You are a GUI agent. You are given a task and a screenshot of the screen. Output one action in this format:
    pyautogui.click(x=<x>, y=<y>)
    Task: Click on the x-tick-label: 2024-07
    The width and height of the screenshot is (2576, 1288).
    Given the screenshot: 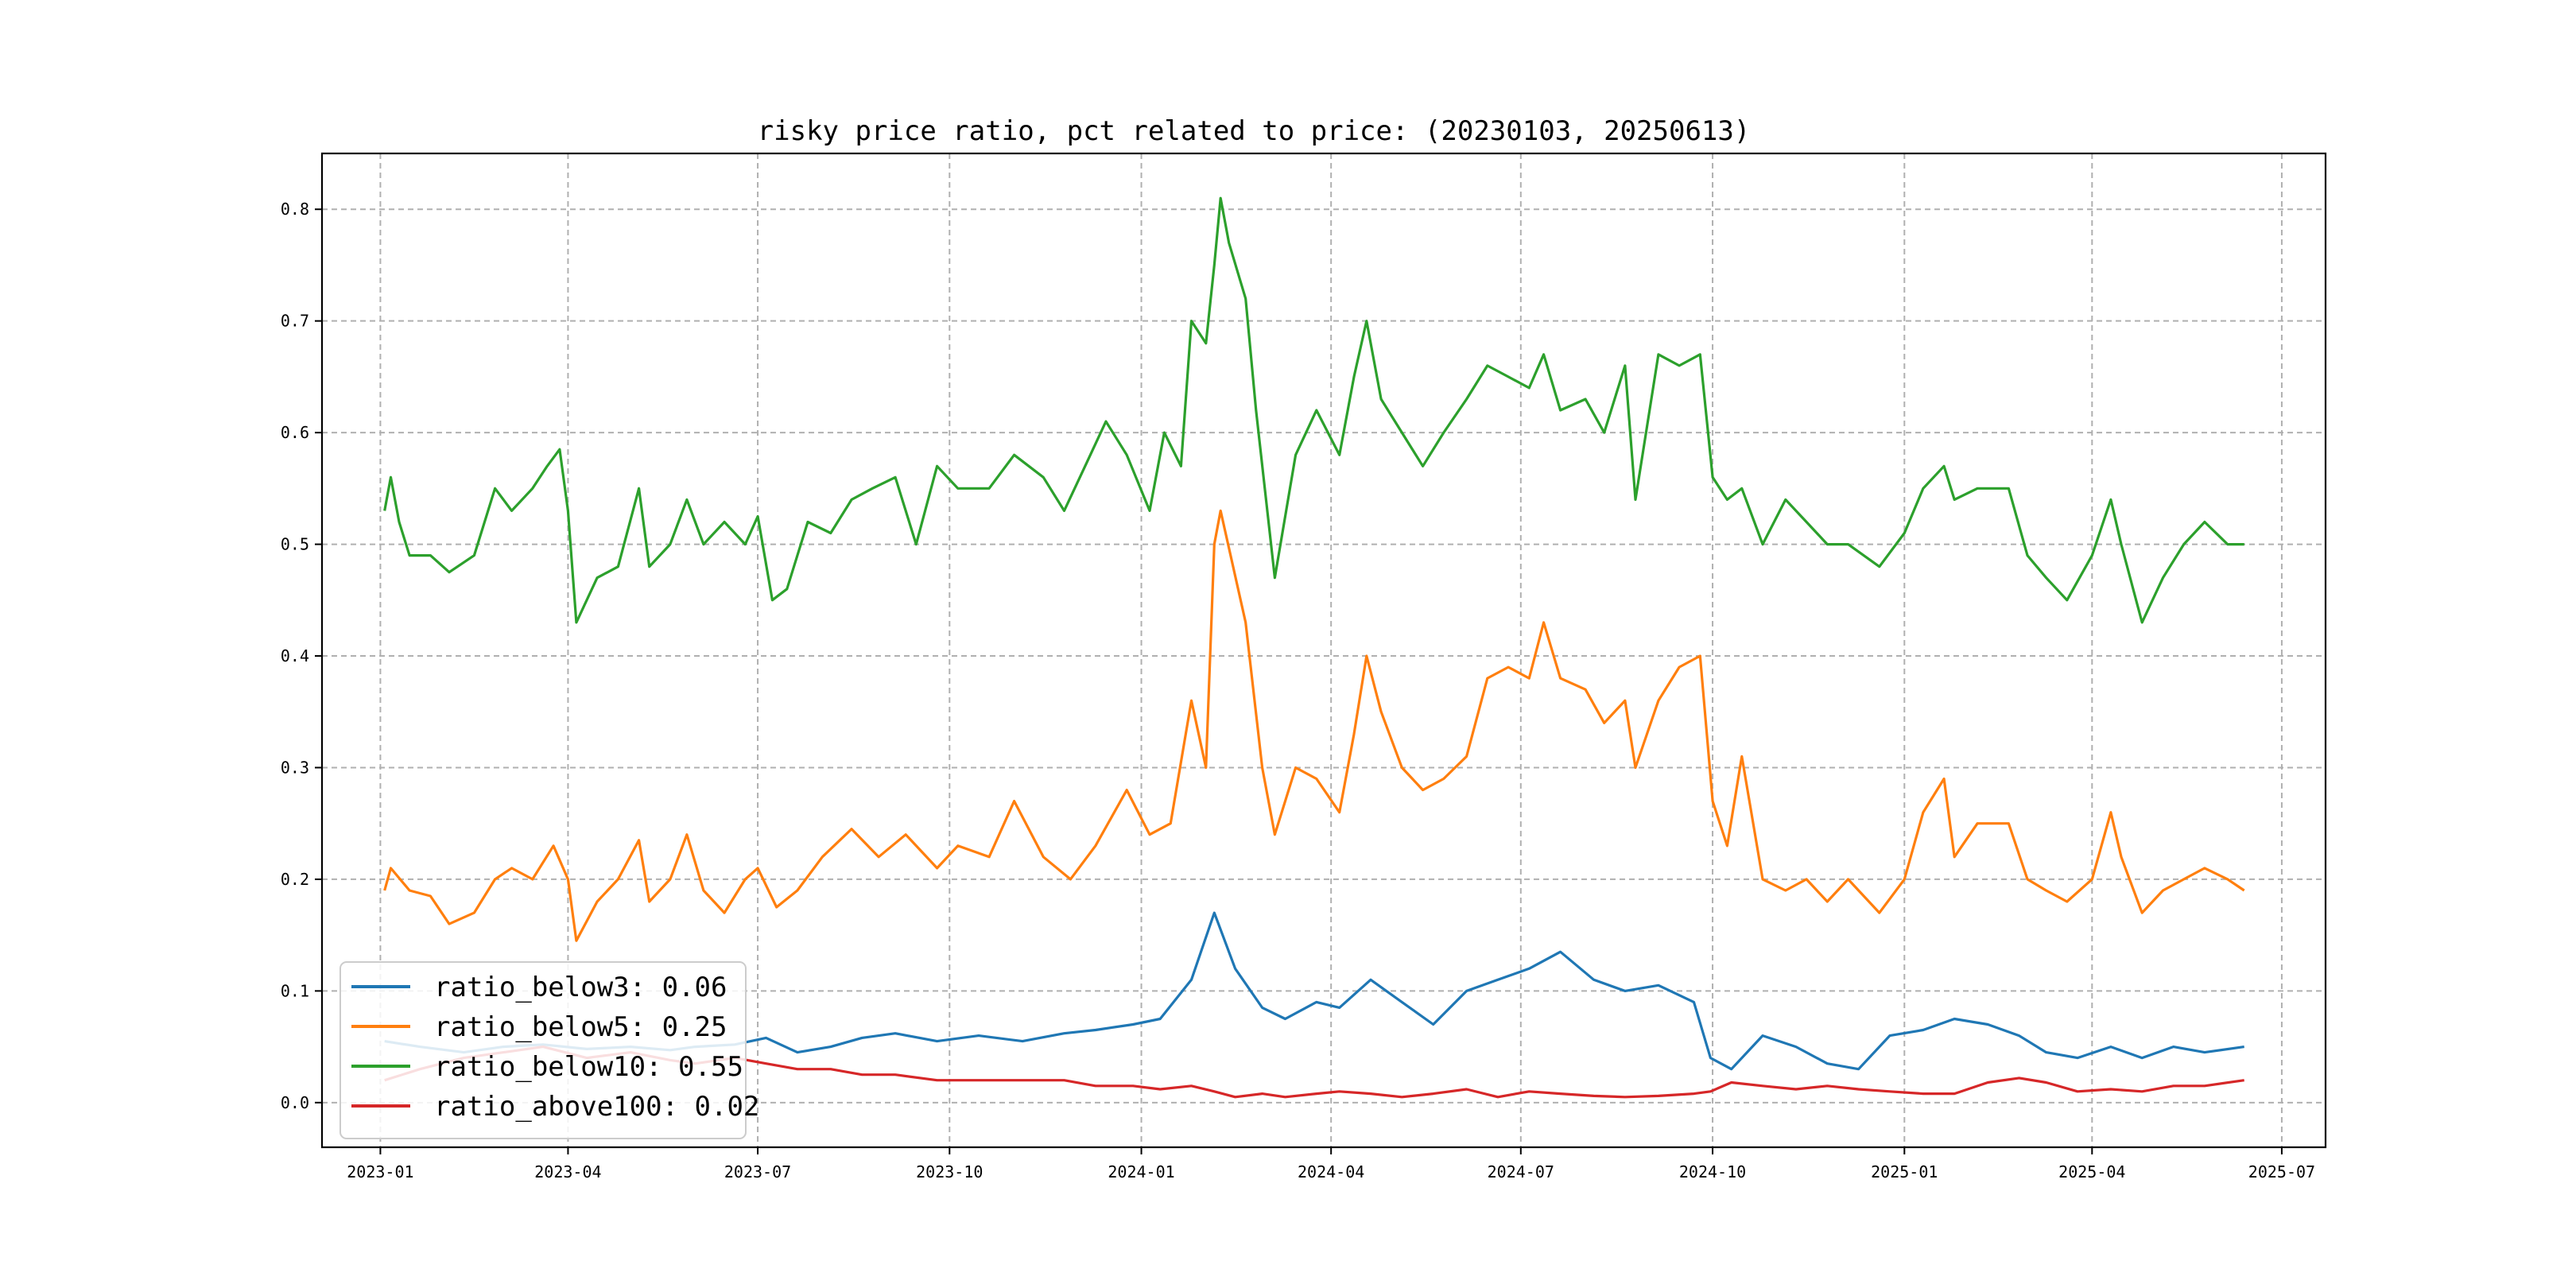 What is the action you would take?
    pyautogui.click(x=1521, y=1171)
    